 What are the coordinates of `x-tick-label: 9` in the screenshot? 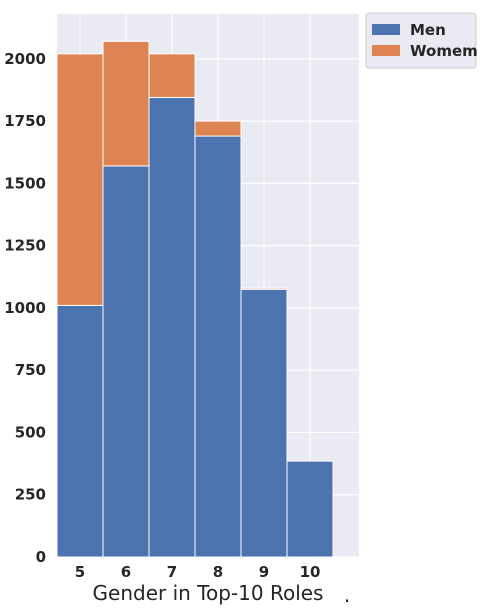 It's located at (264, 572).